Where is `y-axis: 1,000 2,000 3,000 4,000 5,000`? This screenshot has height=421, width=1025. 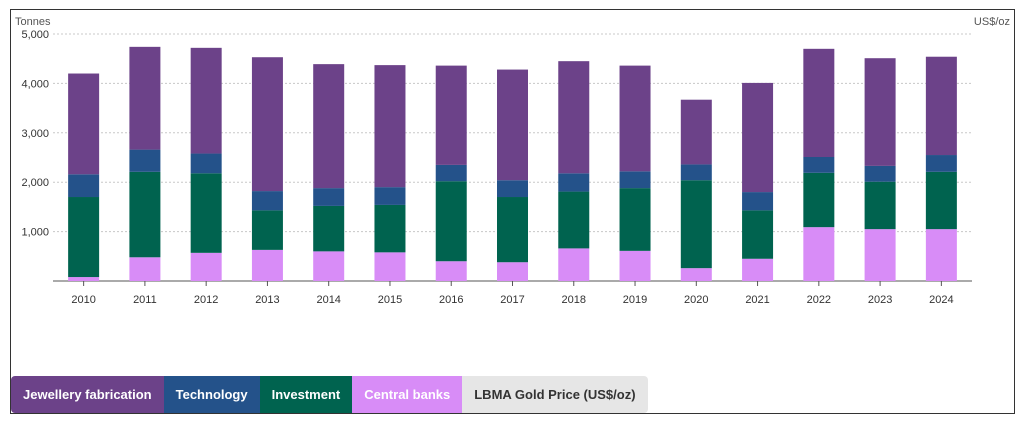
y-axis: 1,000 2,000 3,000 4,000 5,000 is located at coordinates (35, 134).